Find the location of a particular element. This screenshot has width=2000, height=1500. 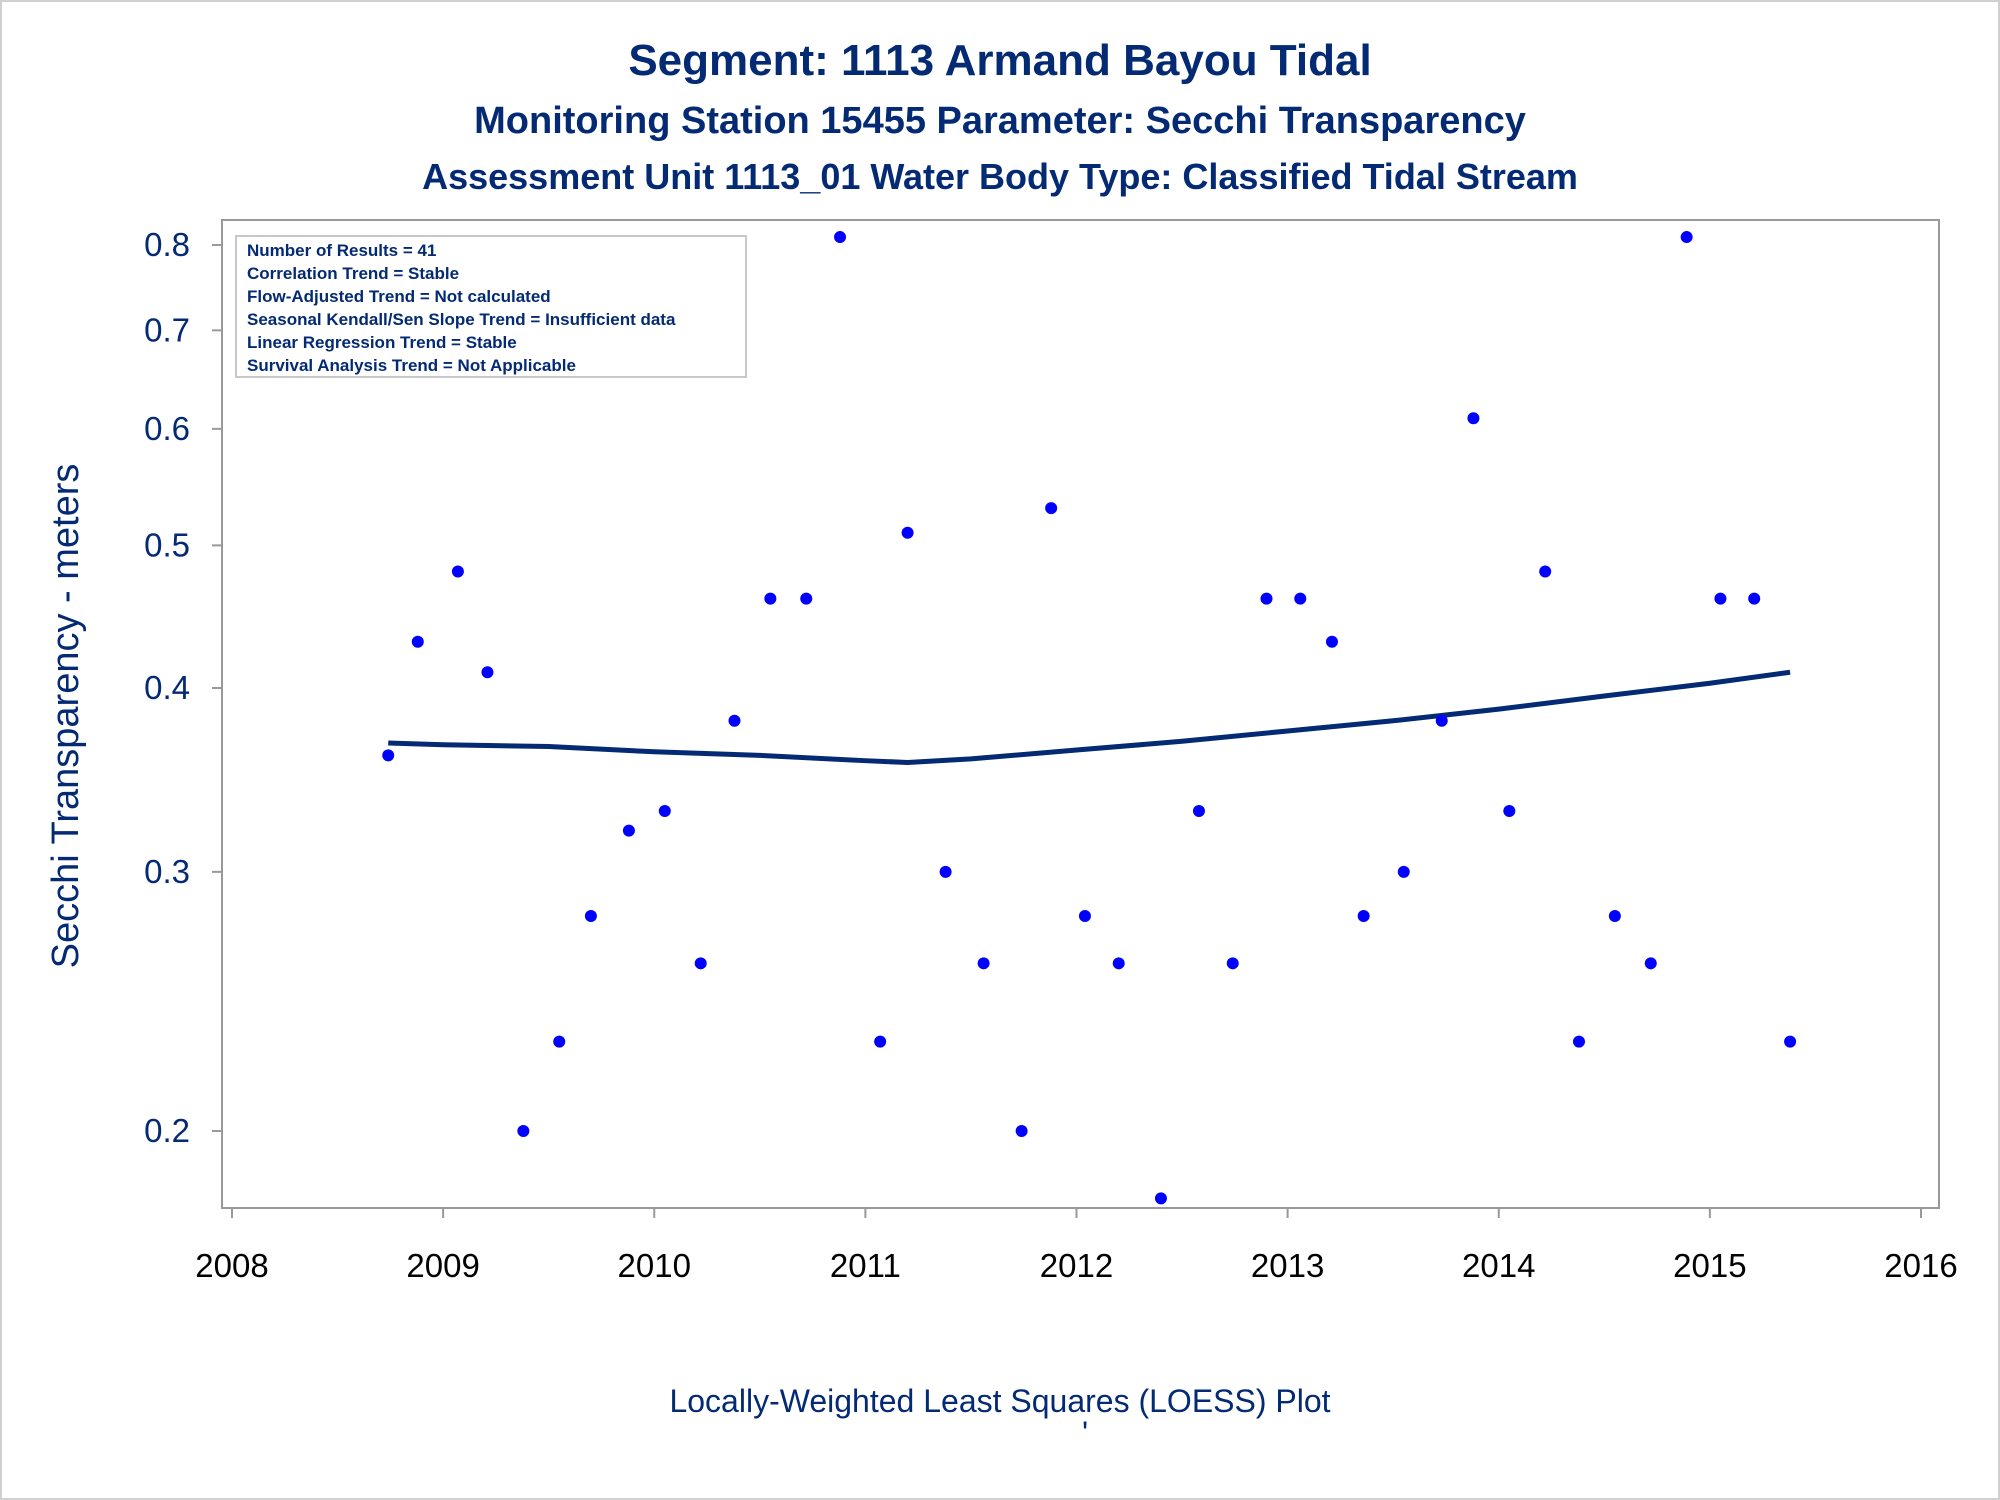

inset-line-flow-adjusted: Flow-Adjusted Trend = Not calculated is located at coordinates (399, 296).